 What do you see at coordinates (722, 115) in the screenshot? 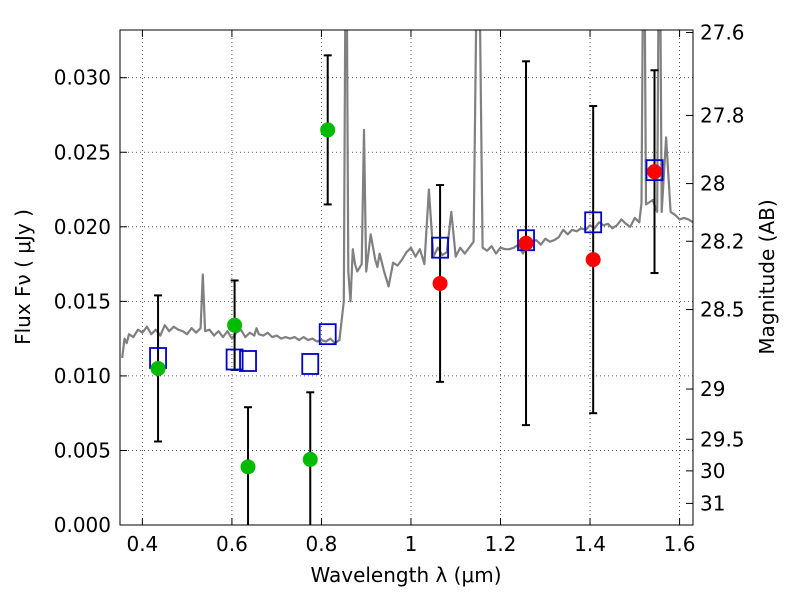
I see `y2-tick-label: 27.8` at bounding box center [722, 115].